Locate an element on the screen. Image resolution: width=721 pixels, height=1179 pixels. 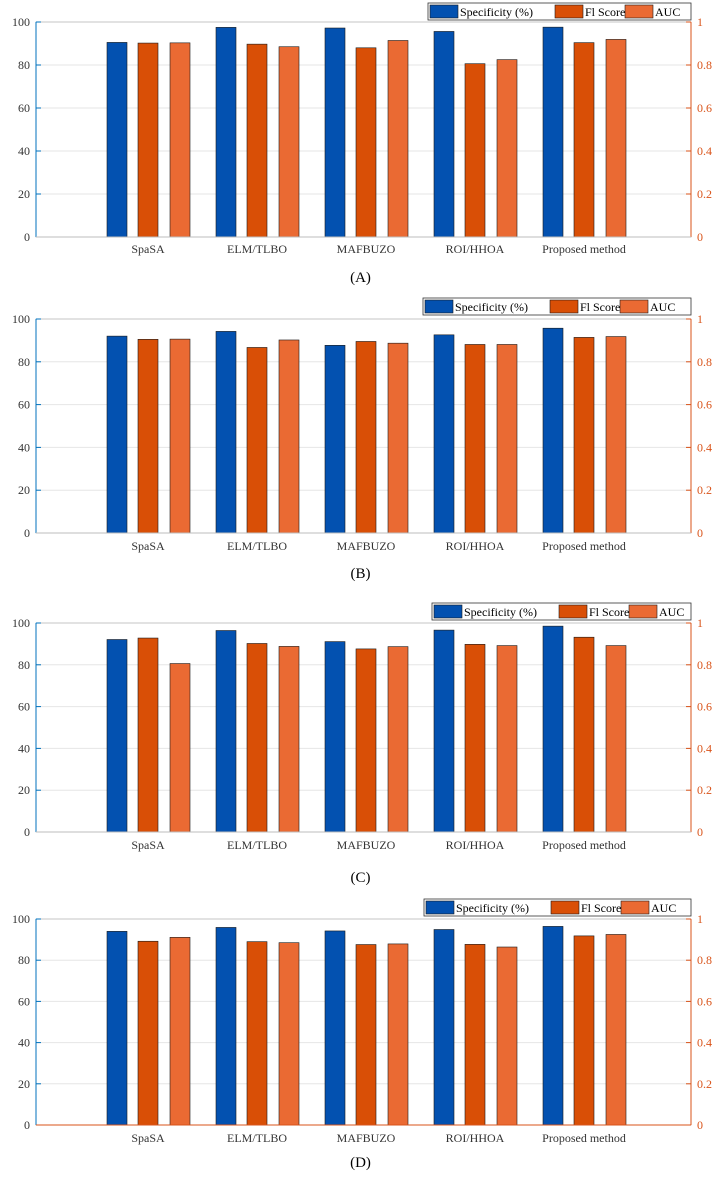
caption-a: (A) is located at coordinates (360, 278).